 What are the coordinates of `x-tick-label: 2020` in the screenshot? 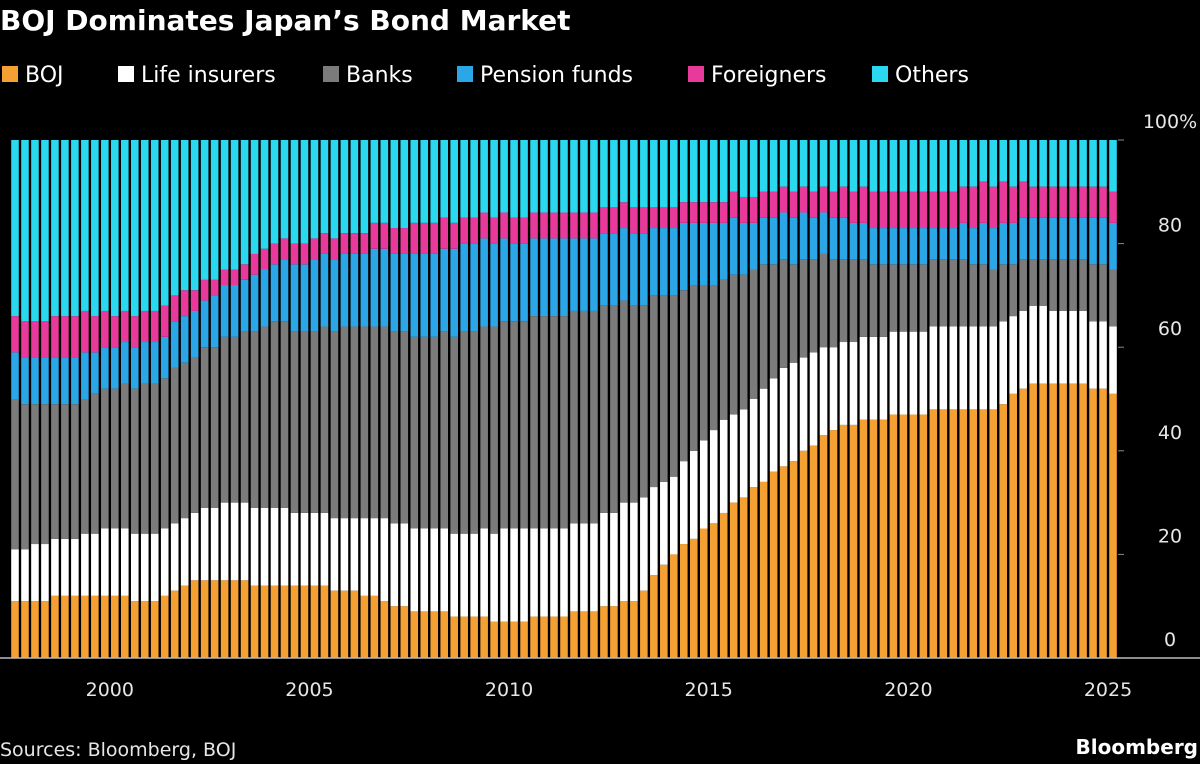 It's located at (908, 690).